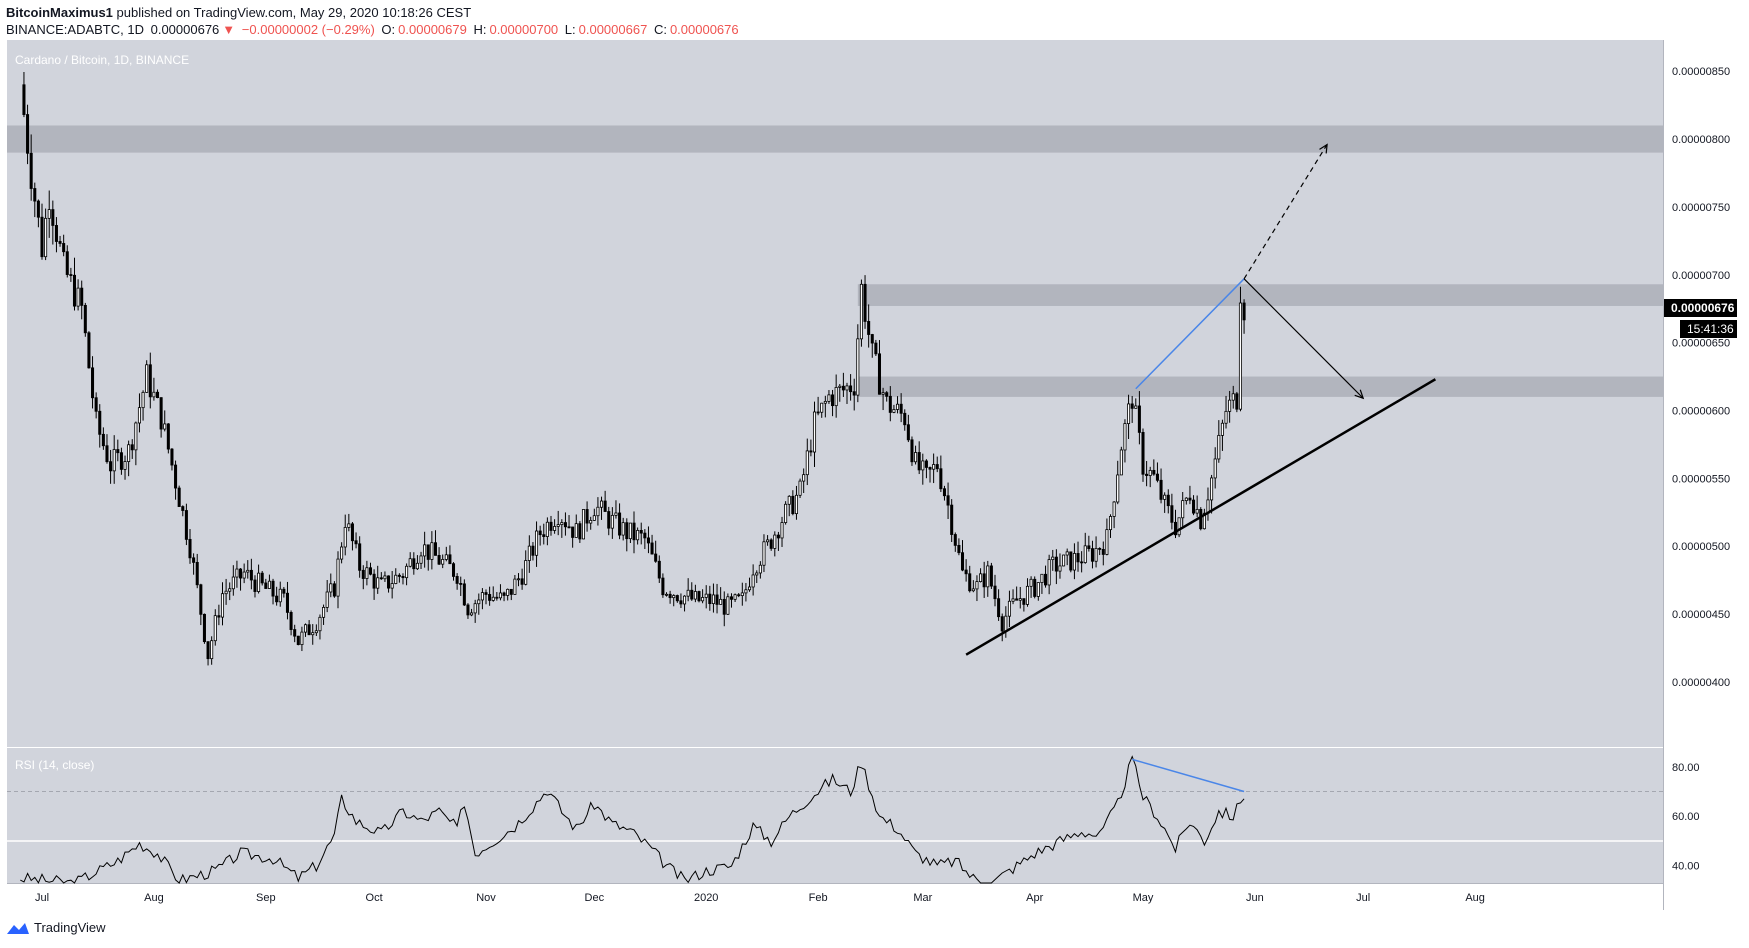  What do you see at coordinates (480, 29) in the screenshot?
I see `high-label: H:` at bounding box center [480, 29].